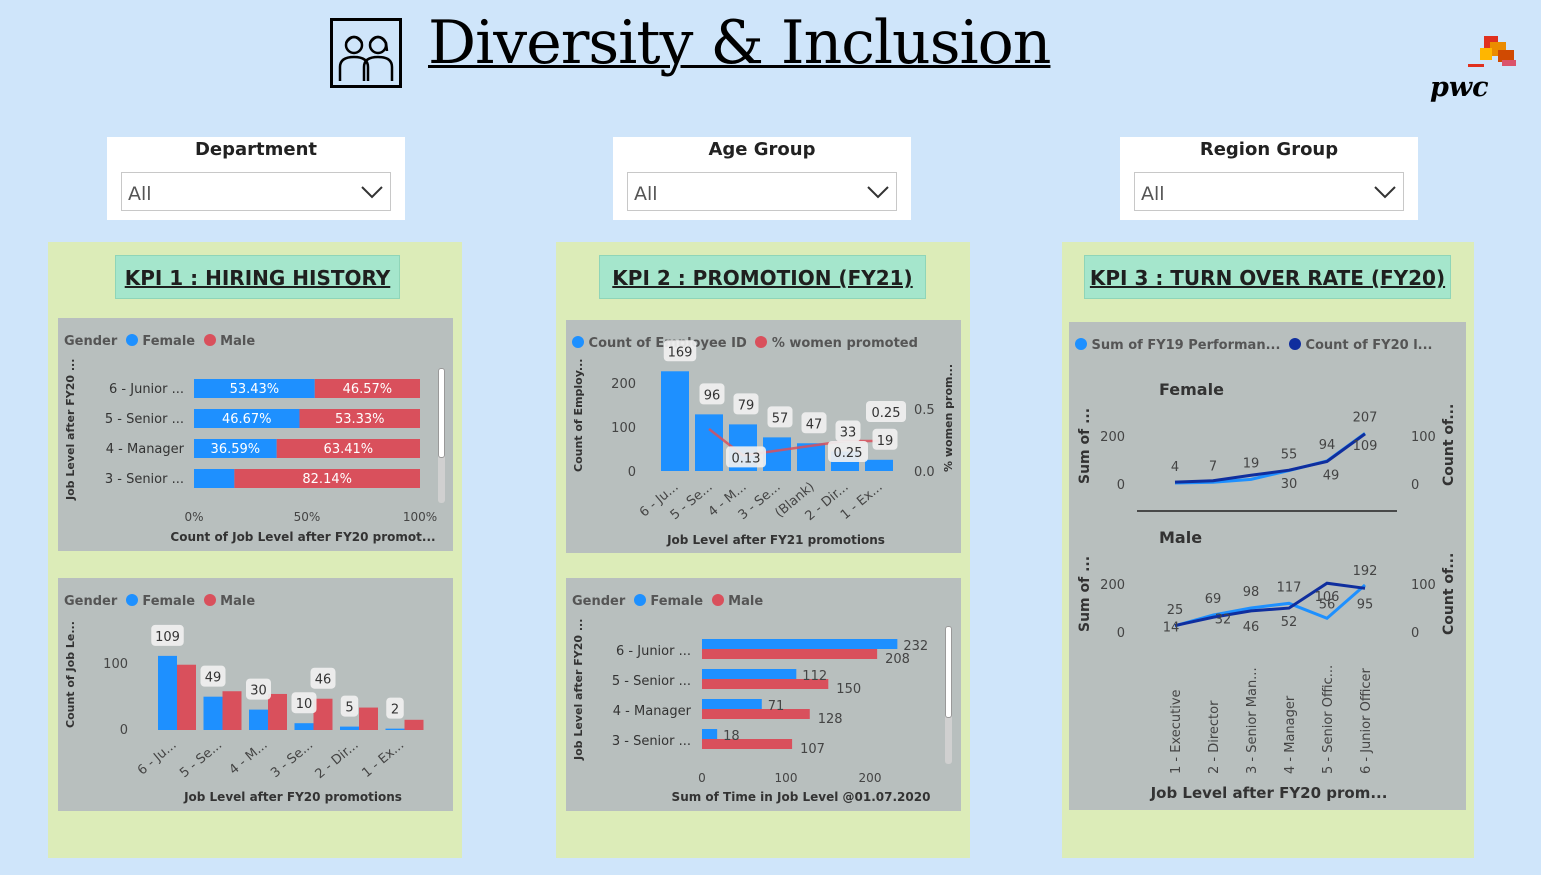 The image size is (1541, 875). What do you see at coordinates (1365, 571) in the screenshot?
I see `data-label: 192` at bounding box center [1365, 571].